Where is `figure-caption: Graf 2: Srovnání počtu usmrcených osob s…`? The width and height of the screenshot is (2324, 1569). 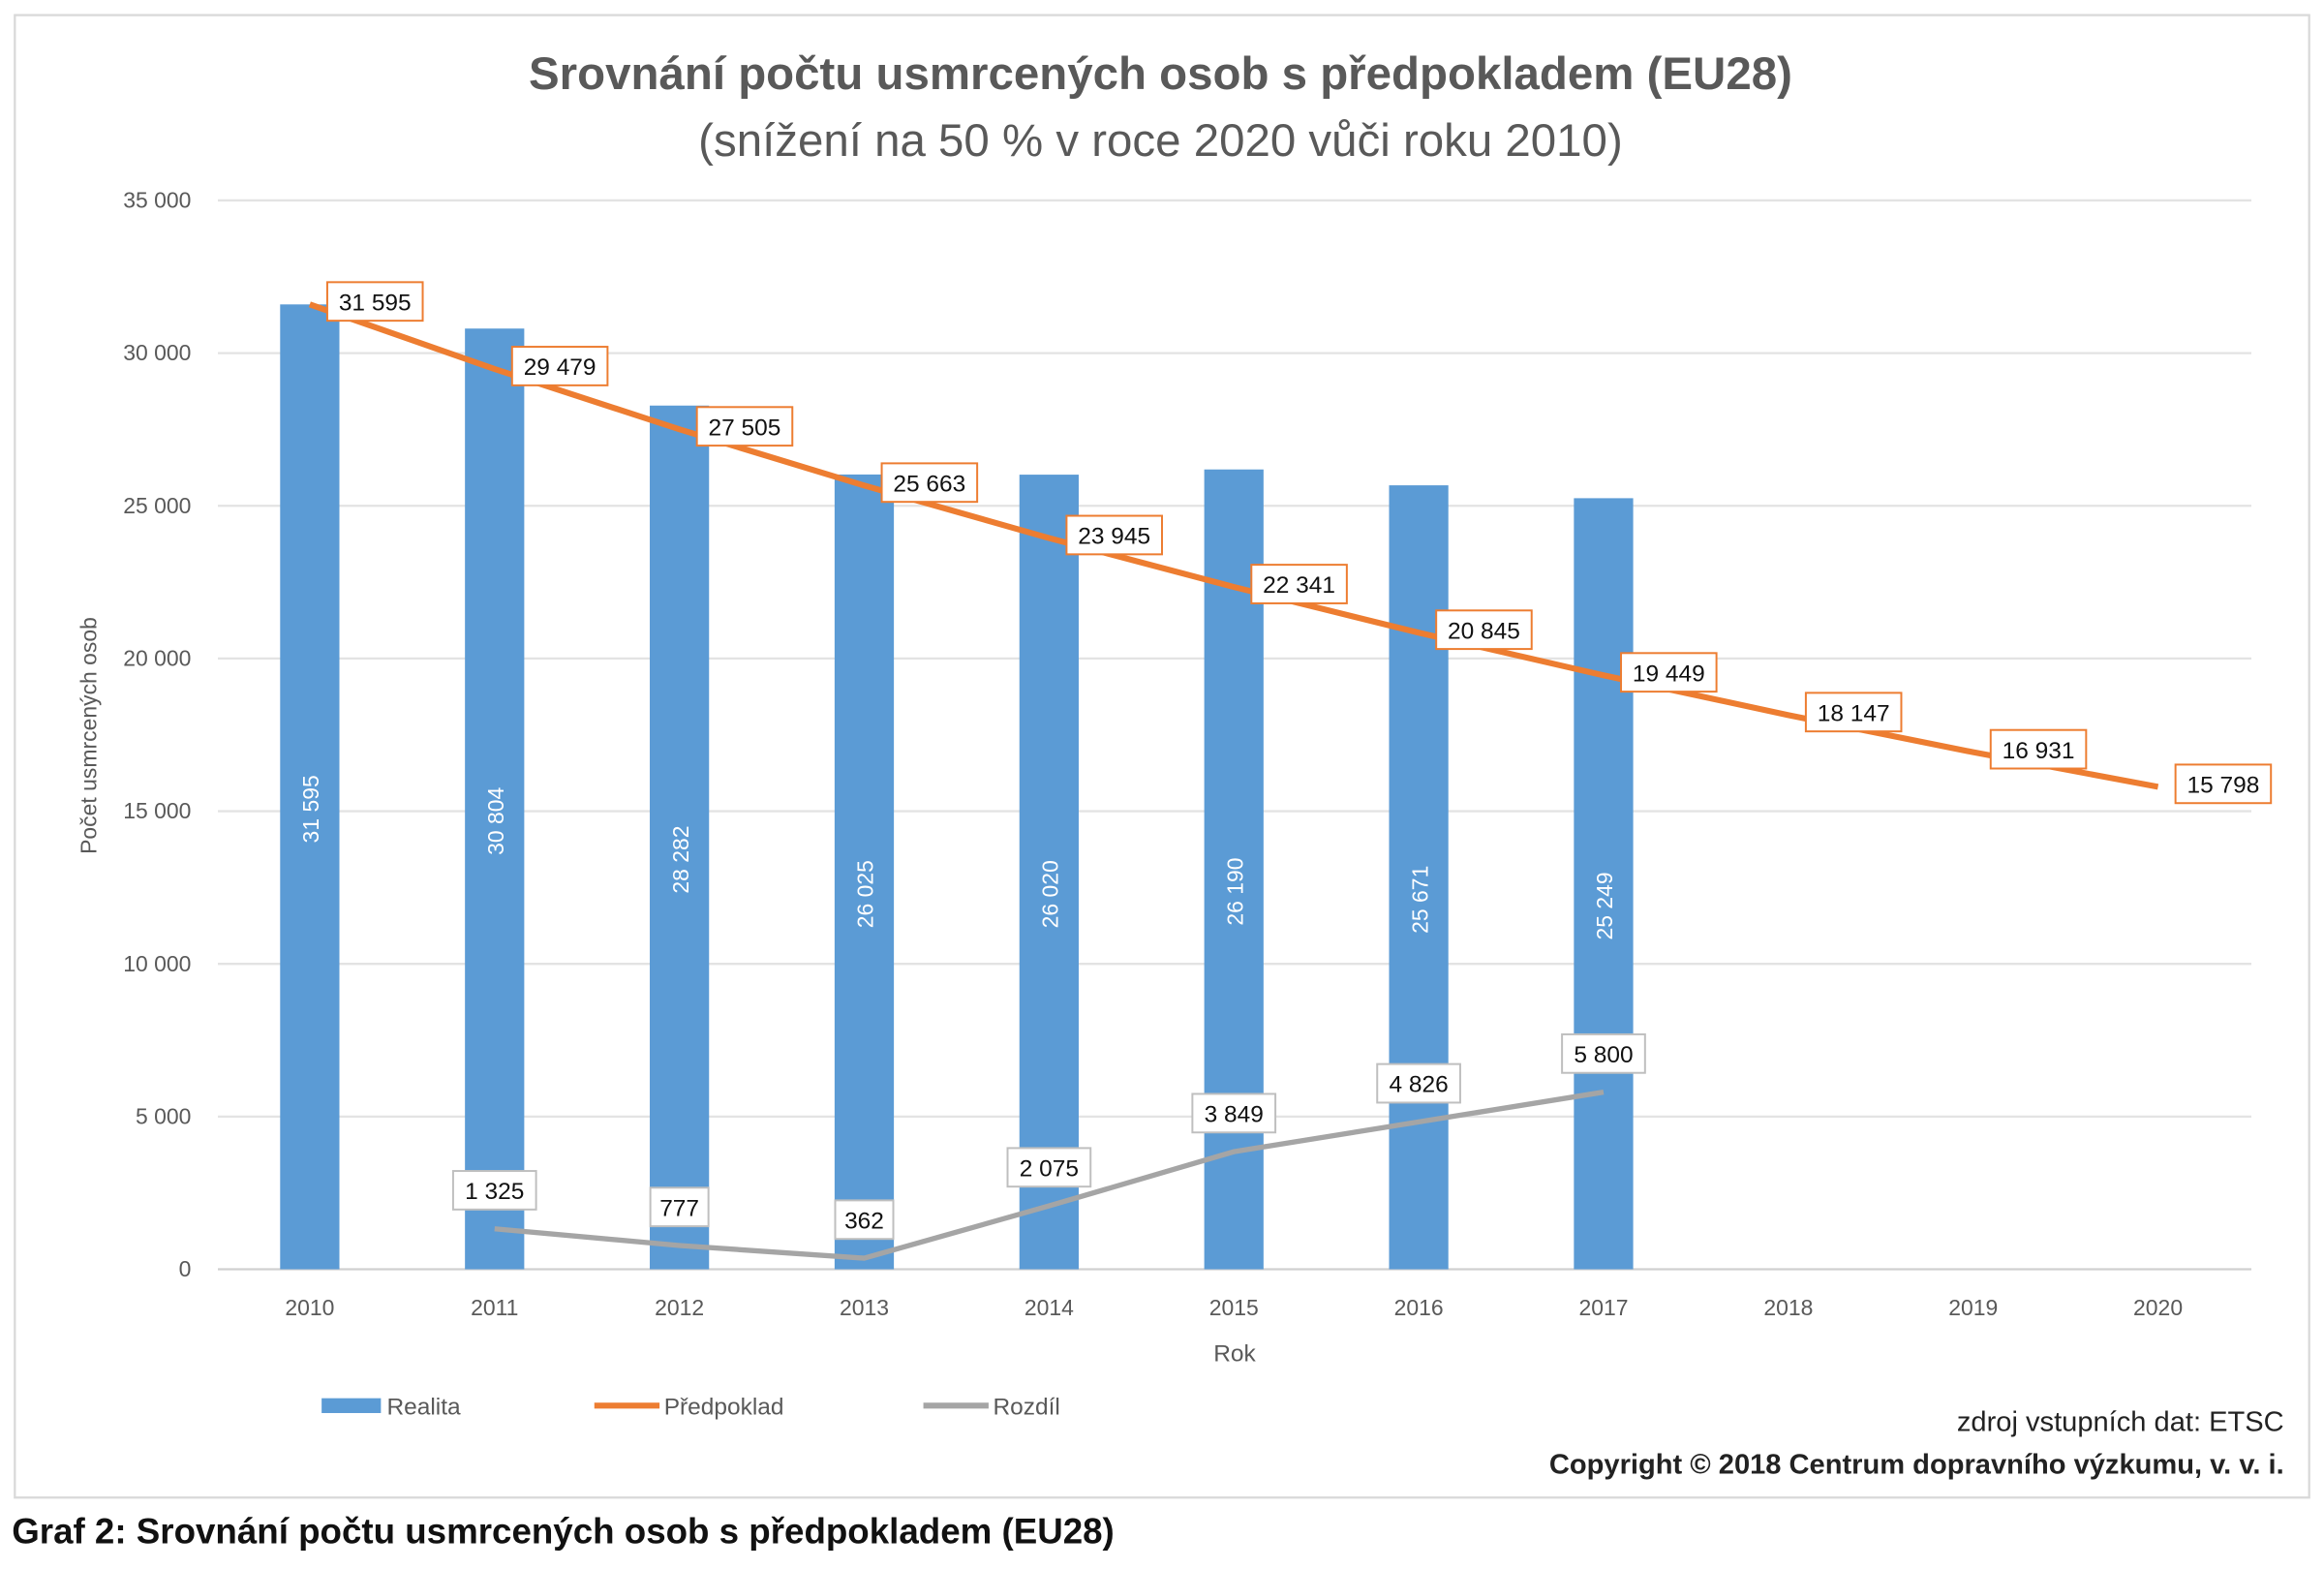 figure-caption: Graf 2: Srovnání počtu usmrcených osob s… is located at coordinates (564, 1532).